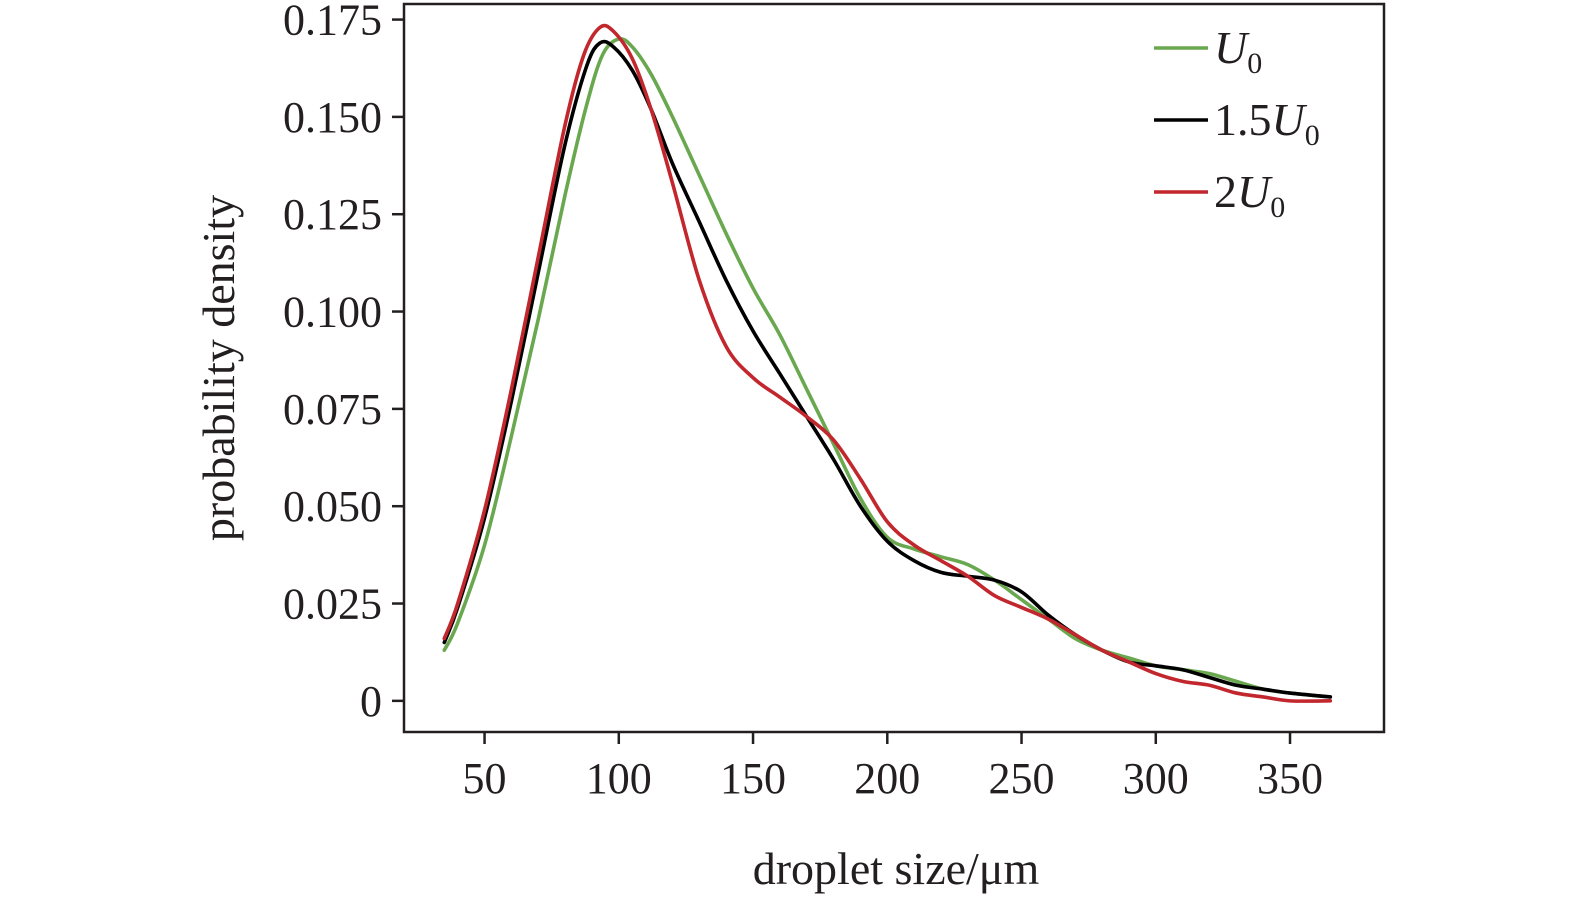 This screenshot has height=905, width=1575. I want to click on x-tick-label: 100, so click(619, 778).